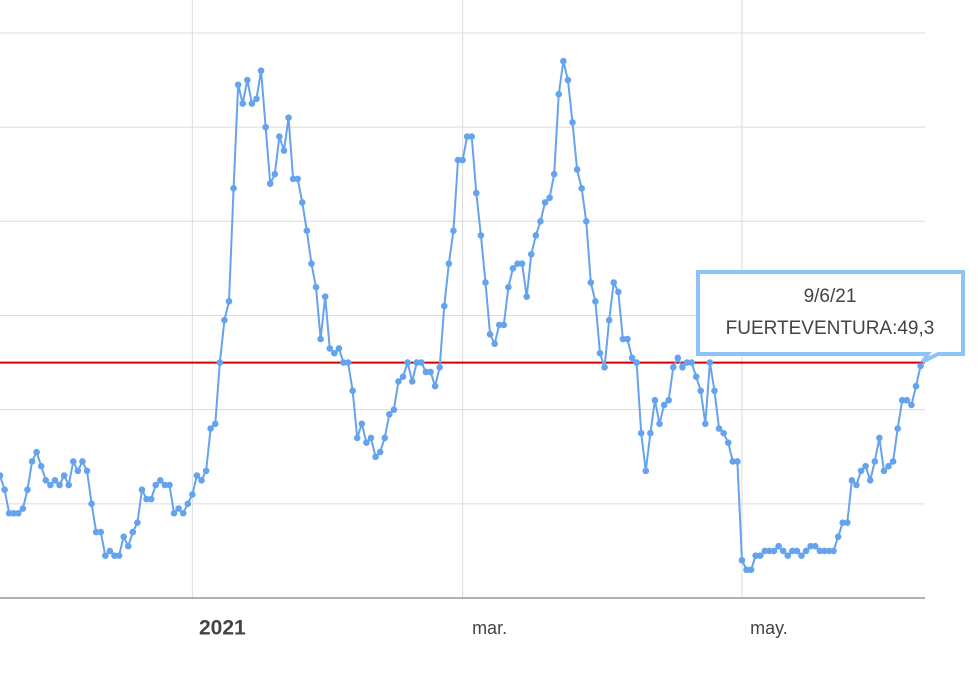 This screenshot has height=700, width=978. What do you see at coordinates (769, 628) in the screenshot?
I see `x-tick-label: may.` at bounding box center [769, 628].